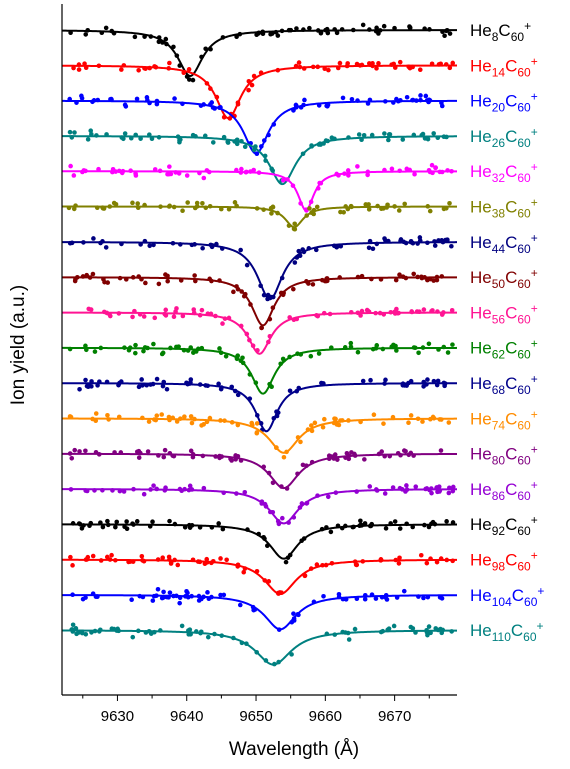 The width and height of the screenshot is (570, 769). I want to click on x-axis-label: Wavelength (Å), so click(294, 749).